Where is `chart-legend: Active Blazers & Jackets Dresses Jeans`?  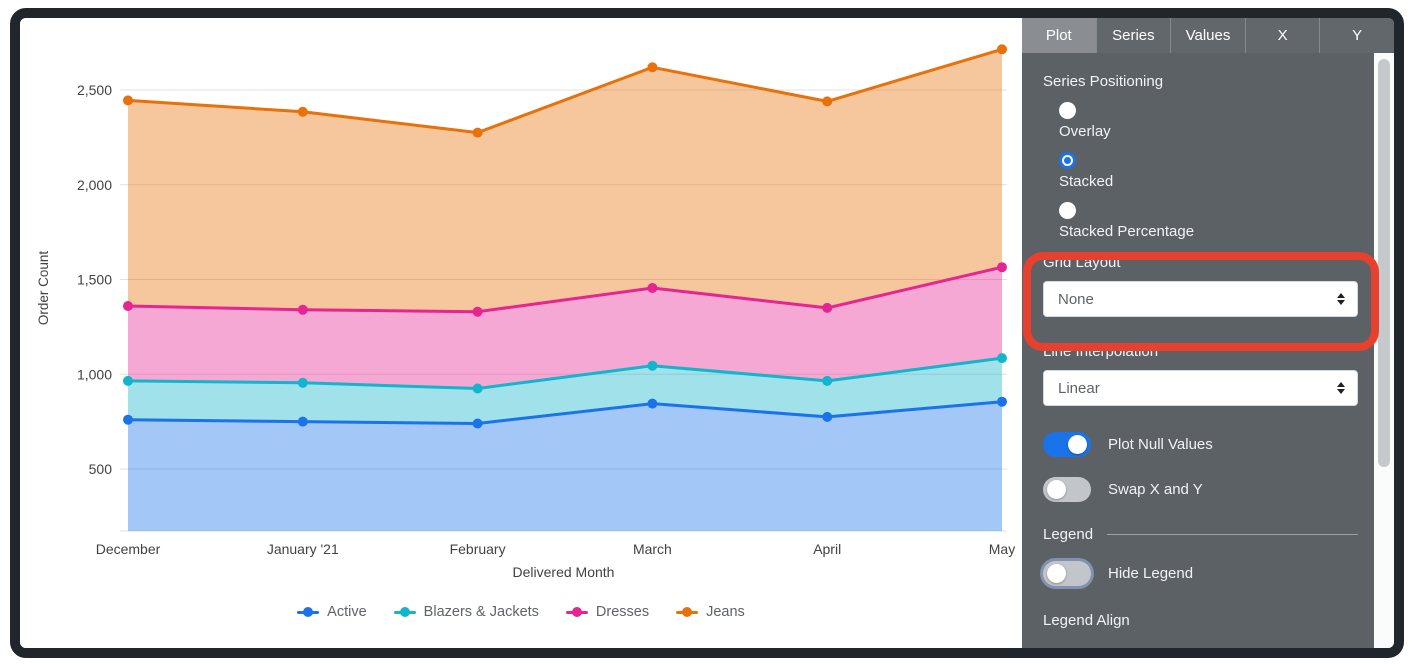 chart-legend: Active Blazers & Jackets Dresses Jeans is located at coordinates (521, 612).